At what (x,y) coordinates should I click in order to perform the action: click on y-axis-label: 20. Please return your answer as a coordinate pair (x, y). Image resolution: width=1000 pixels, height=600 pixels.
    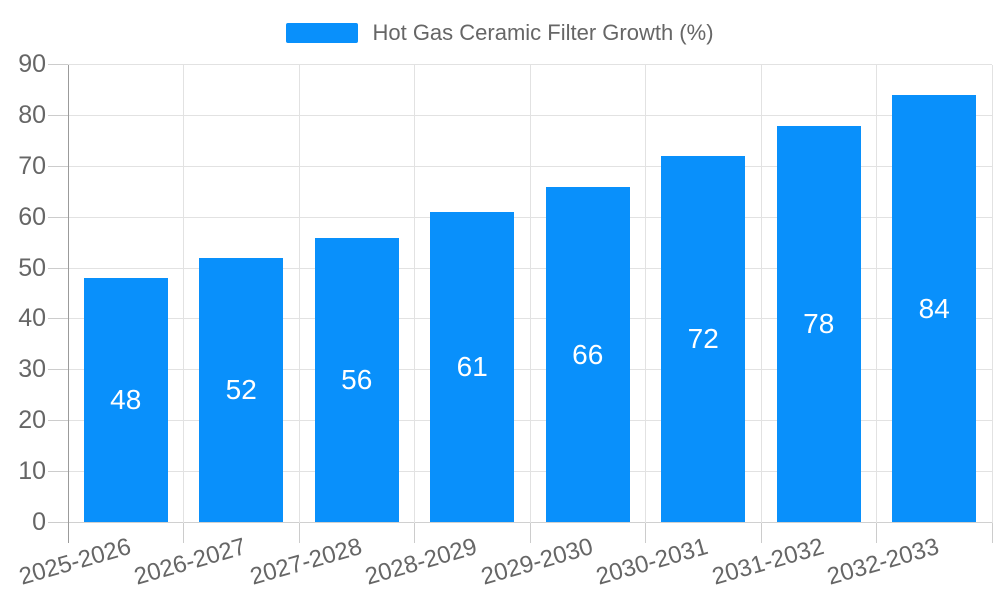
    Looking at the image, I should click on (32, 420).